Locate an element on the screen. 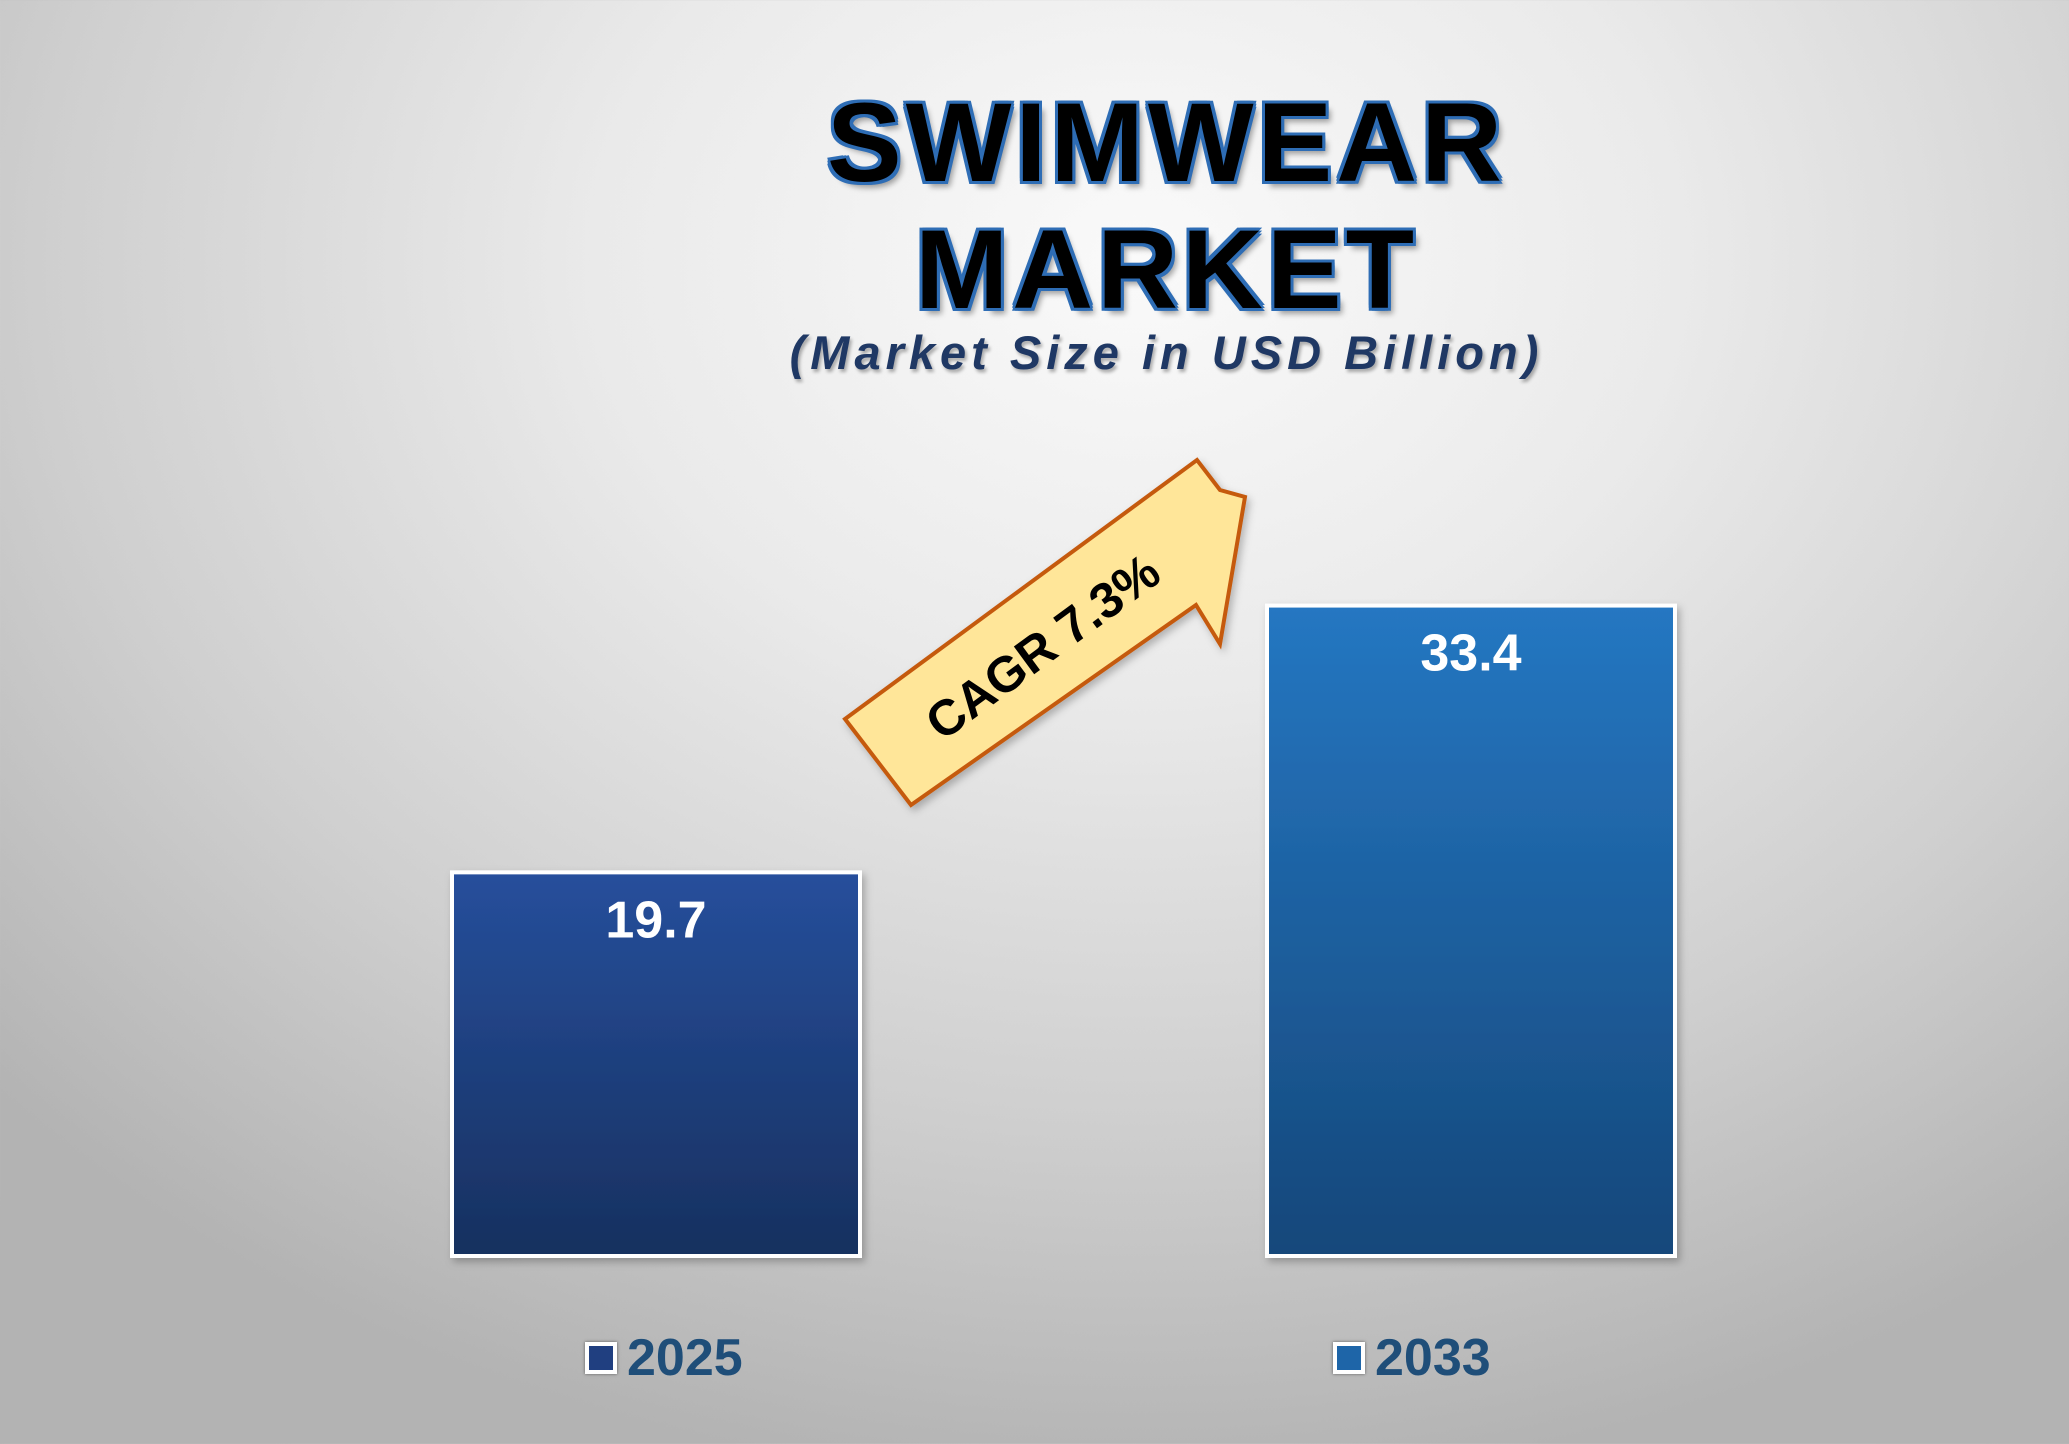 The image size is (2069, 1444). data-label-2033: 33.4 is located at coordinates (1470, 654).